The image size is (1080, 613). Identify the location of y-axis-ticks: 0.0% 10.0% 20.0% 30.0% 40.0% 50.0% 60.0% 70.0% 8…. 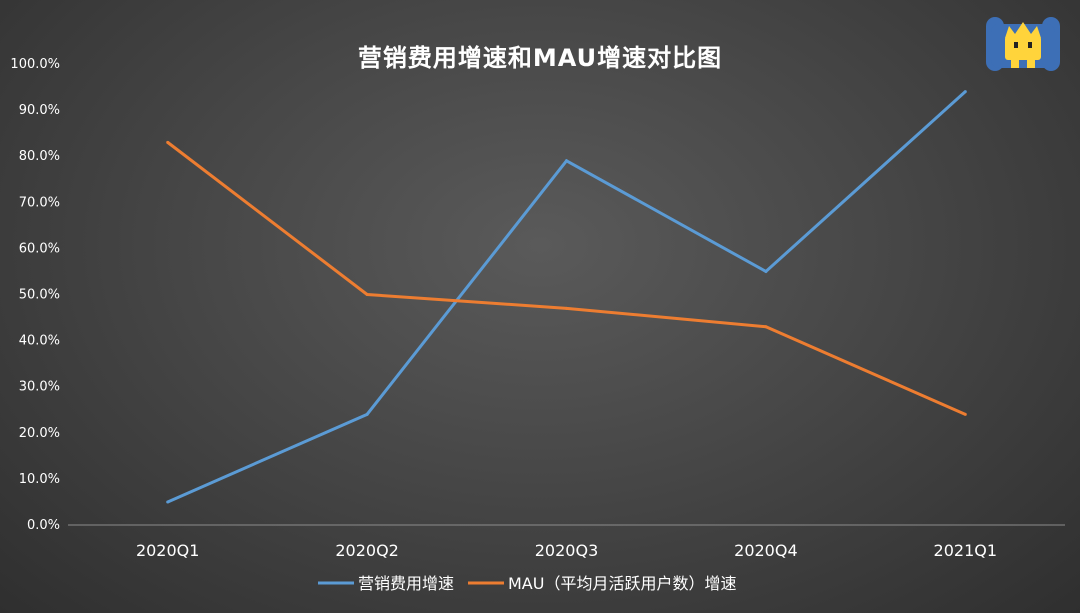
(35, 295).